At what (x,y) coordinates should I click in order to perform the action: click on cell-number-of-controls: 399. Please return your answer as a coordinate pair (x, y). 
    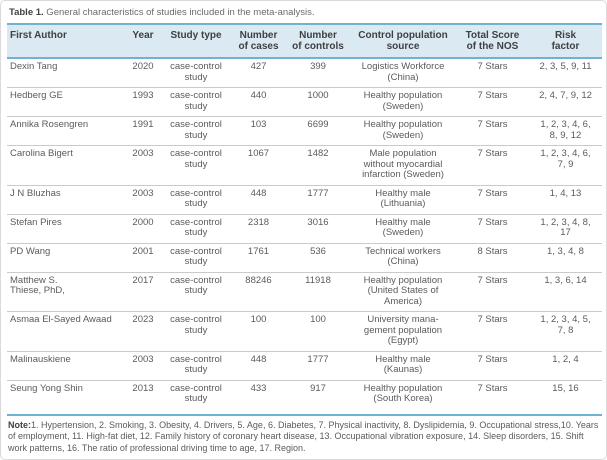
    Looking at the image, I should click on (318, 73).